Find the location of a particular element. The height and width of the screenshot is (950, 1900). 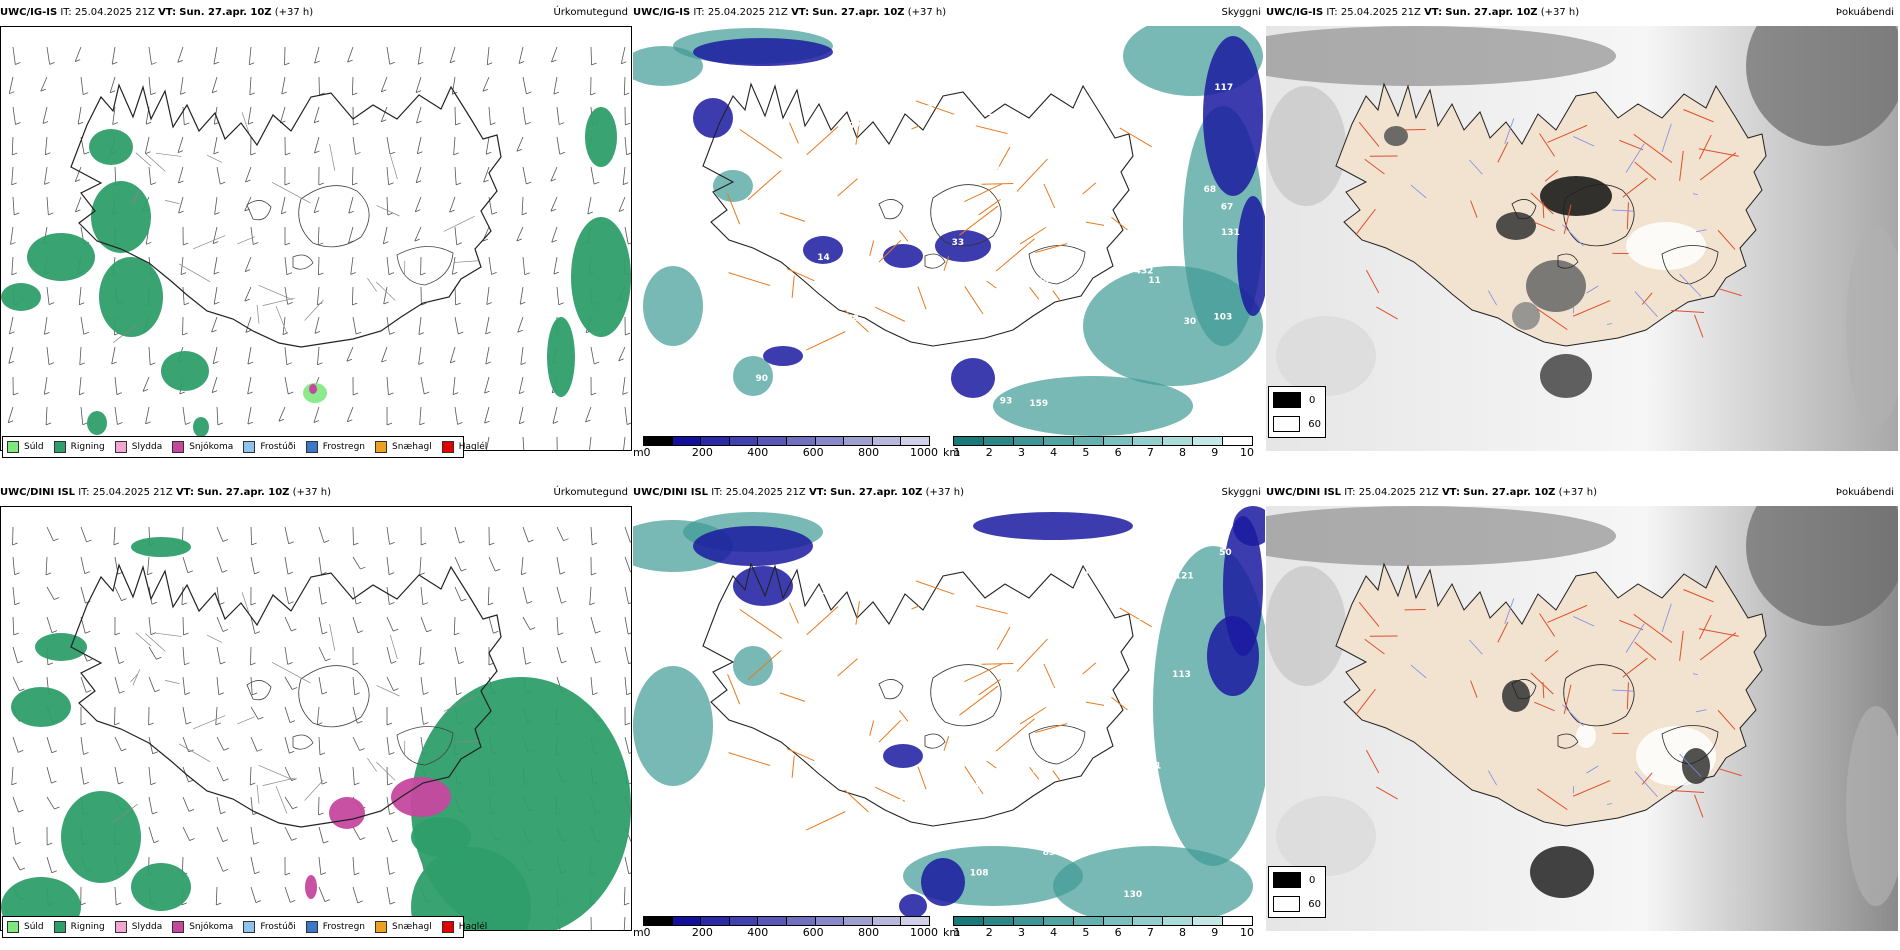

cloud-base-label: 126 is located at coordinates (756, 234).